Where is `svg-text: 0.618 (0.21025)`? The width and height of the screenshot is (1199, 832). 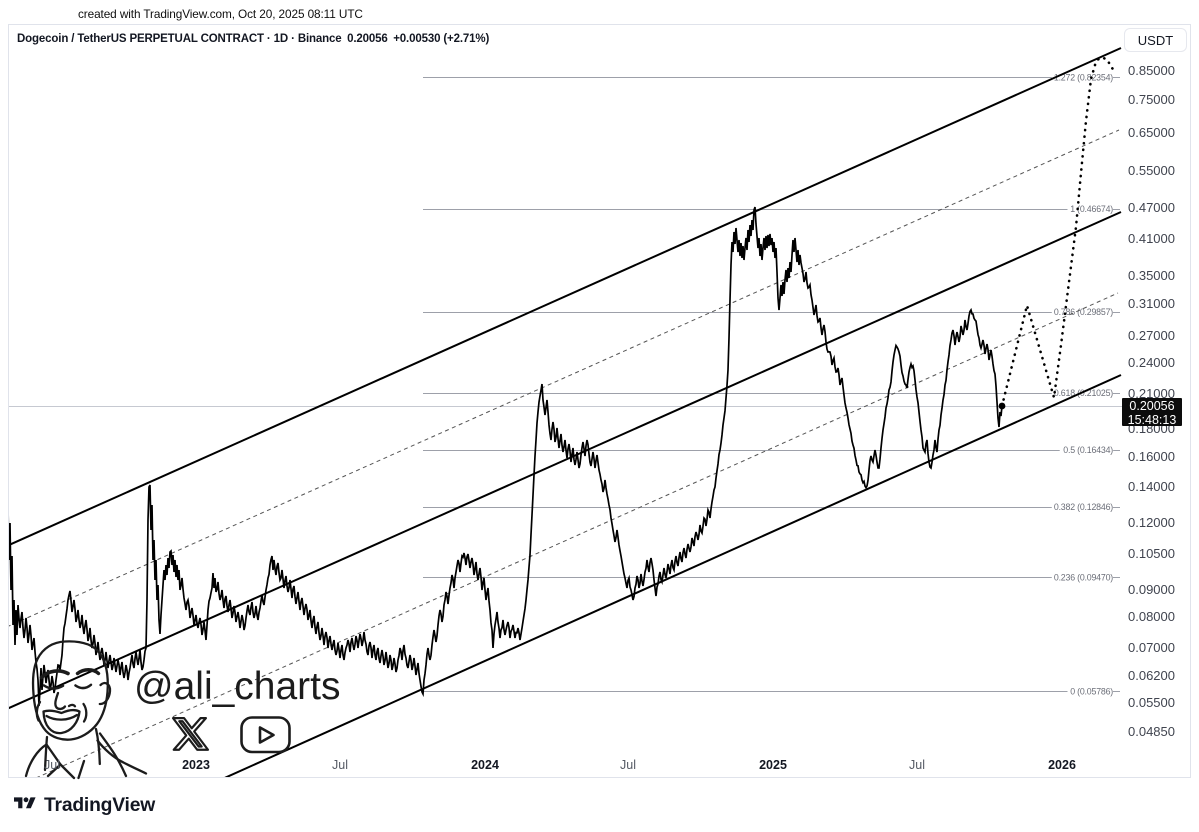
svg-text: 0.618 (0.21025) is located at coordinates (1083, 393).